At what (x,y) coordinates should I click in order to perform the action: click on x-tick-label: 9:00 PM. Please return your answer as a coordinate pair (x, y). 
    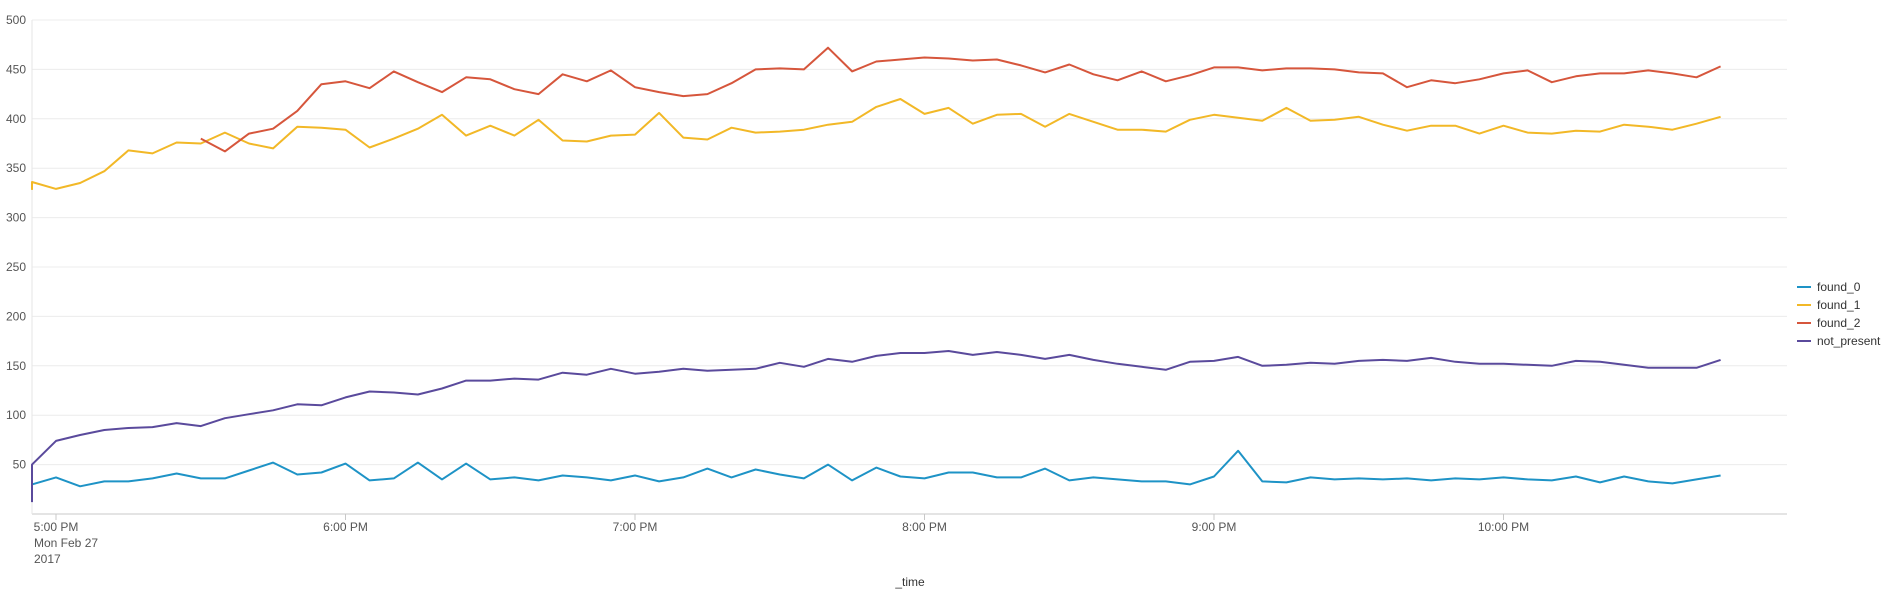
    Looking at the image, I should click on (1214, 527).